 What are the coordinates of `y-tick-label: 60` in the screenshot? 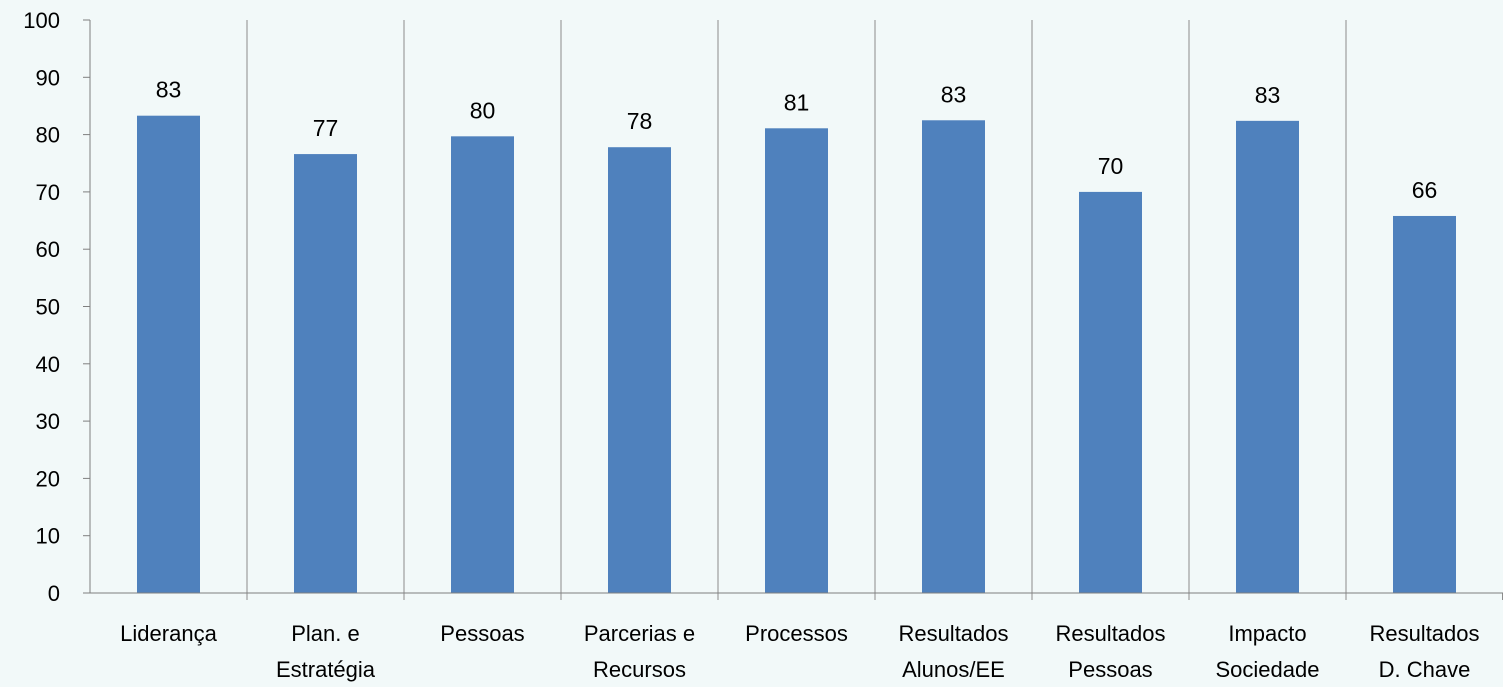 It's located at (48, 249).